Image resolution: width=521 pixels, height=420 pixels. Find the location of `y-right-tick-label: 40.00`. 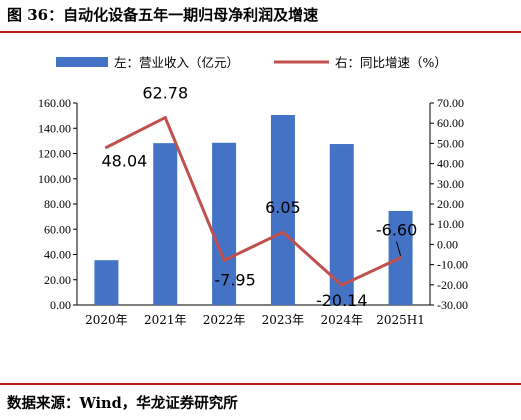

y-right-tick-label: 40.00 is located at coordinates (450, 164).